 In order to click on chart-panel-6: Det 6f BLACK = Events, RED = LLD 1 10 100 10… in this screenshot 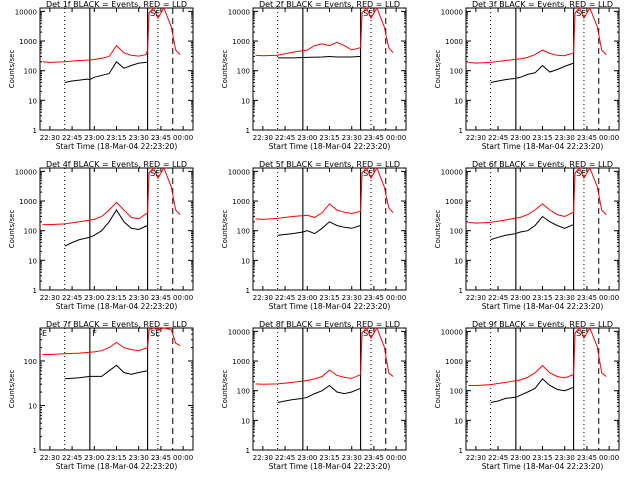, I will do `click(527, 235)`.